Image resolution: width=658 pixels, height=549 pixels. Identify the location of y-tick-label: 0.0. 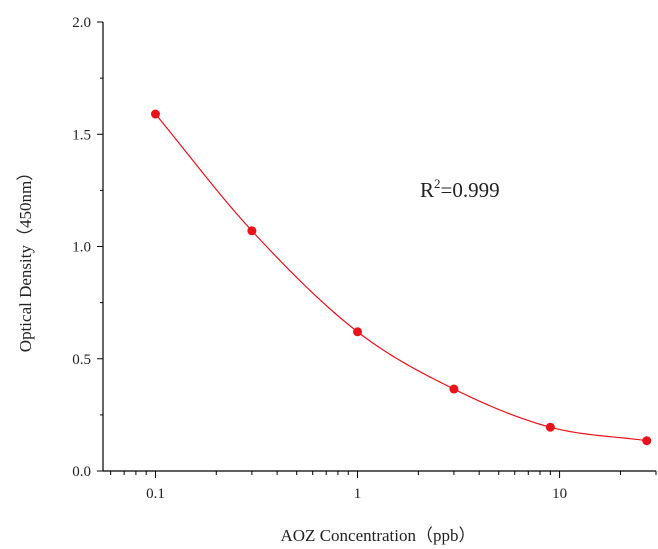
(81, 472).